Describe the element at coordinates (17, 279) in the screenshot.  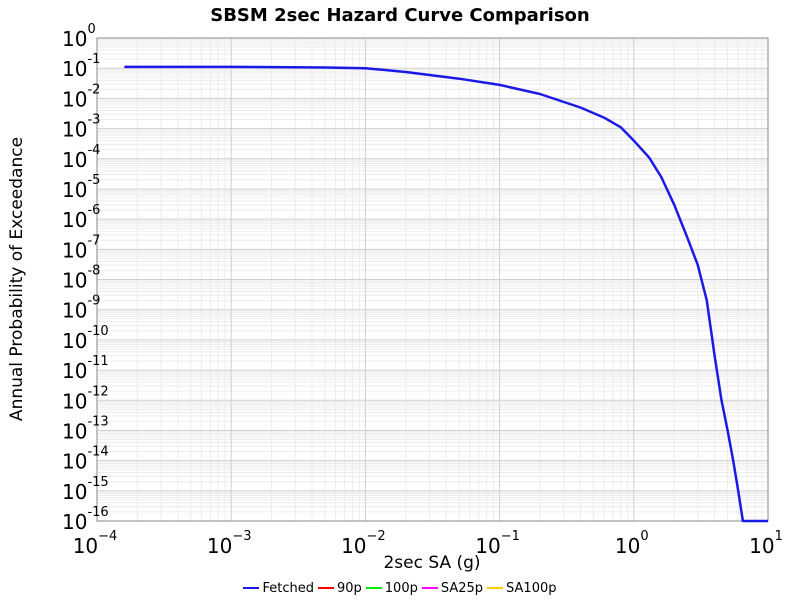
I see `y-axis-label: Annual Probability of Exceedance` at that location.